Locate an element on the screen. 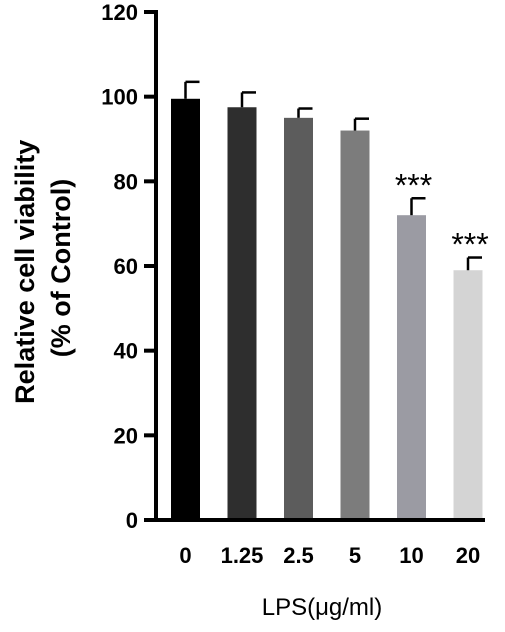  x-tick-label: 20 is located at coordinates (468, 555).